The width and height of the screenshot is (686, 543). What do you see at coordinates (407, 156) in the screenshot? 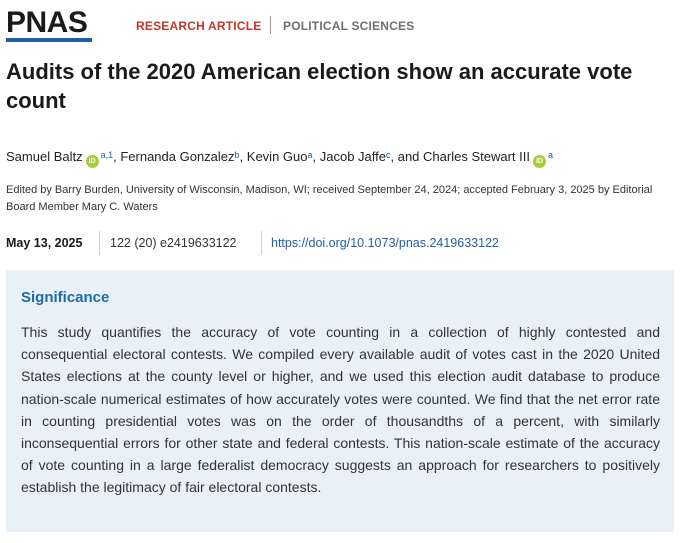
I see `author-separator: , and` at bounding box center [407, 156].